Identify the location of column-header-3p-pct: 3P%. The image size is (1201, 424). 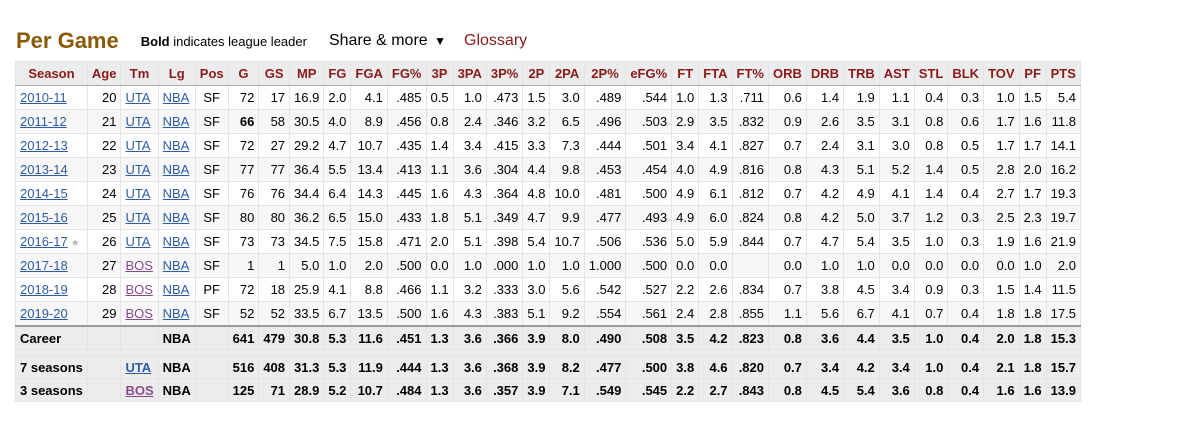
(504, 73).